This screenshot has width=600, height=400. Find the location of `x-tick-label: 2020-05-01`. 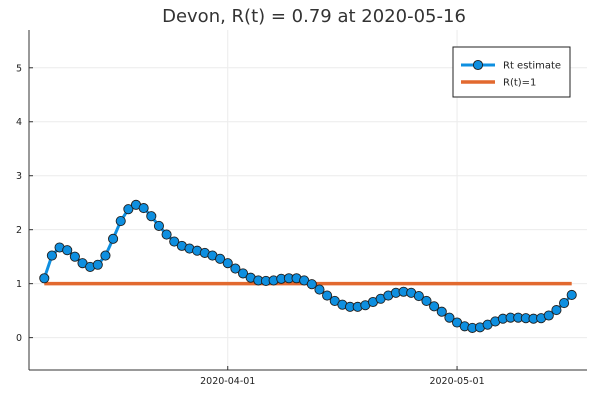

x-tick-label: 2020-05-01 is located at coordinates (456, 381).